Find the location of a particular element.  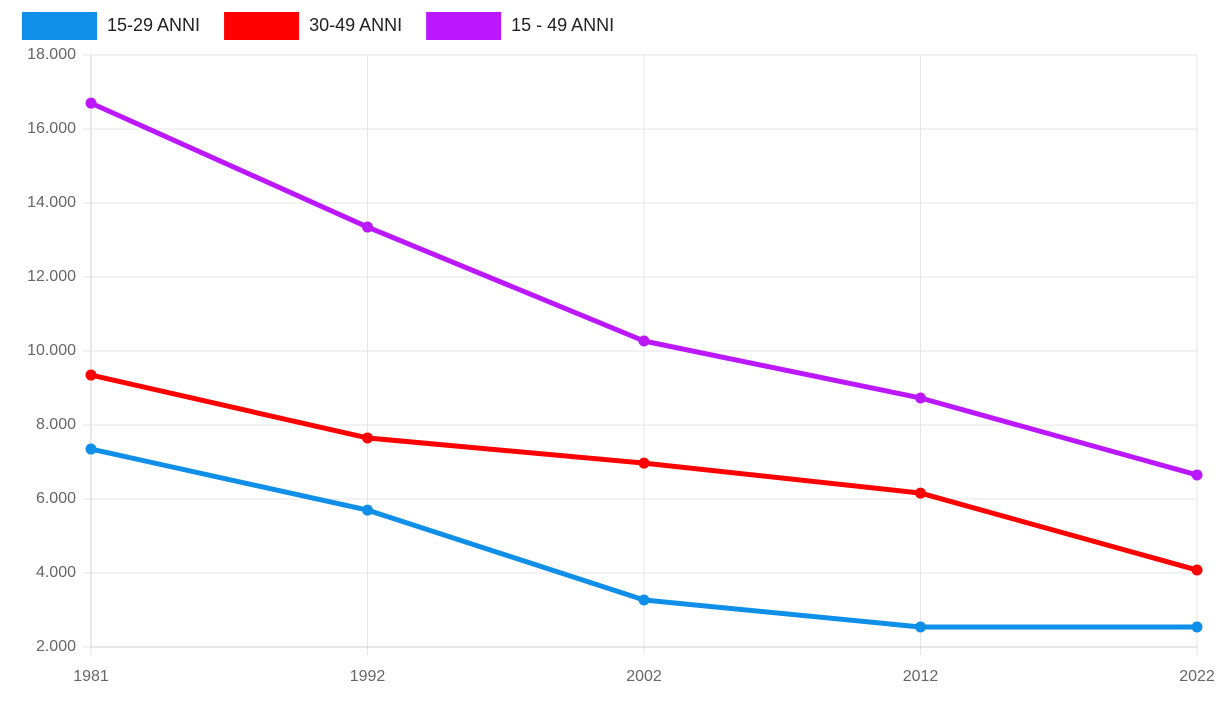

y-tick-label: 4.000 is located at coordinates (56, 572).